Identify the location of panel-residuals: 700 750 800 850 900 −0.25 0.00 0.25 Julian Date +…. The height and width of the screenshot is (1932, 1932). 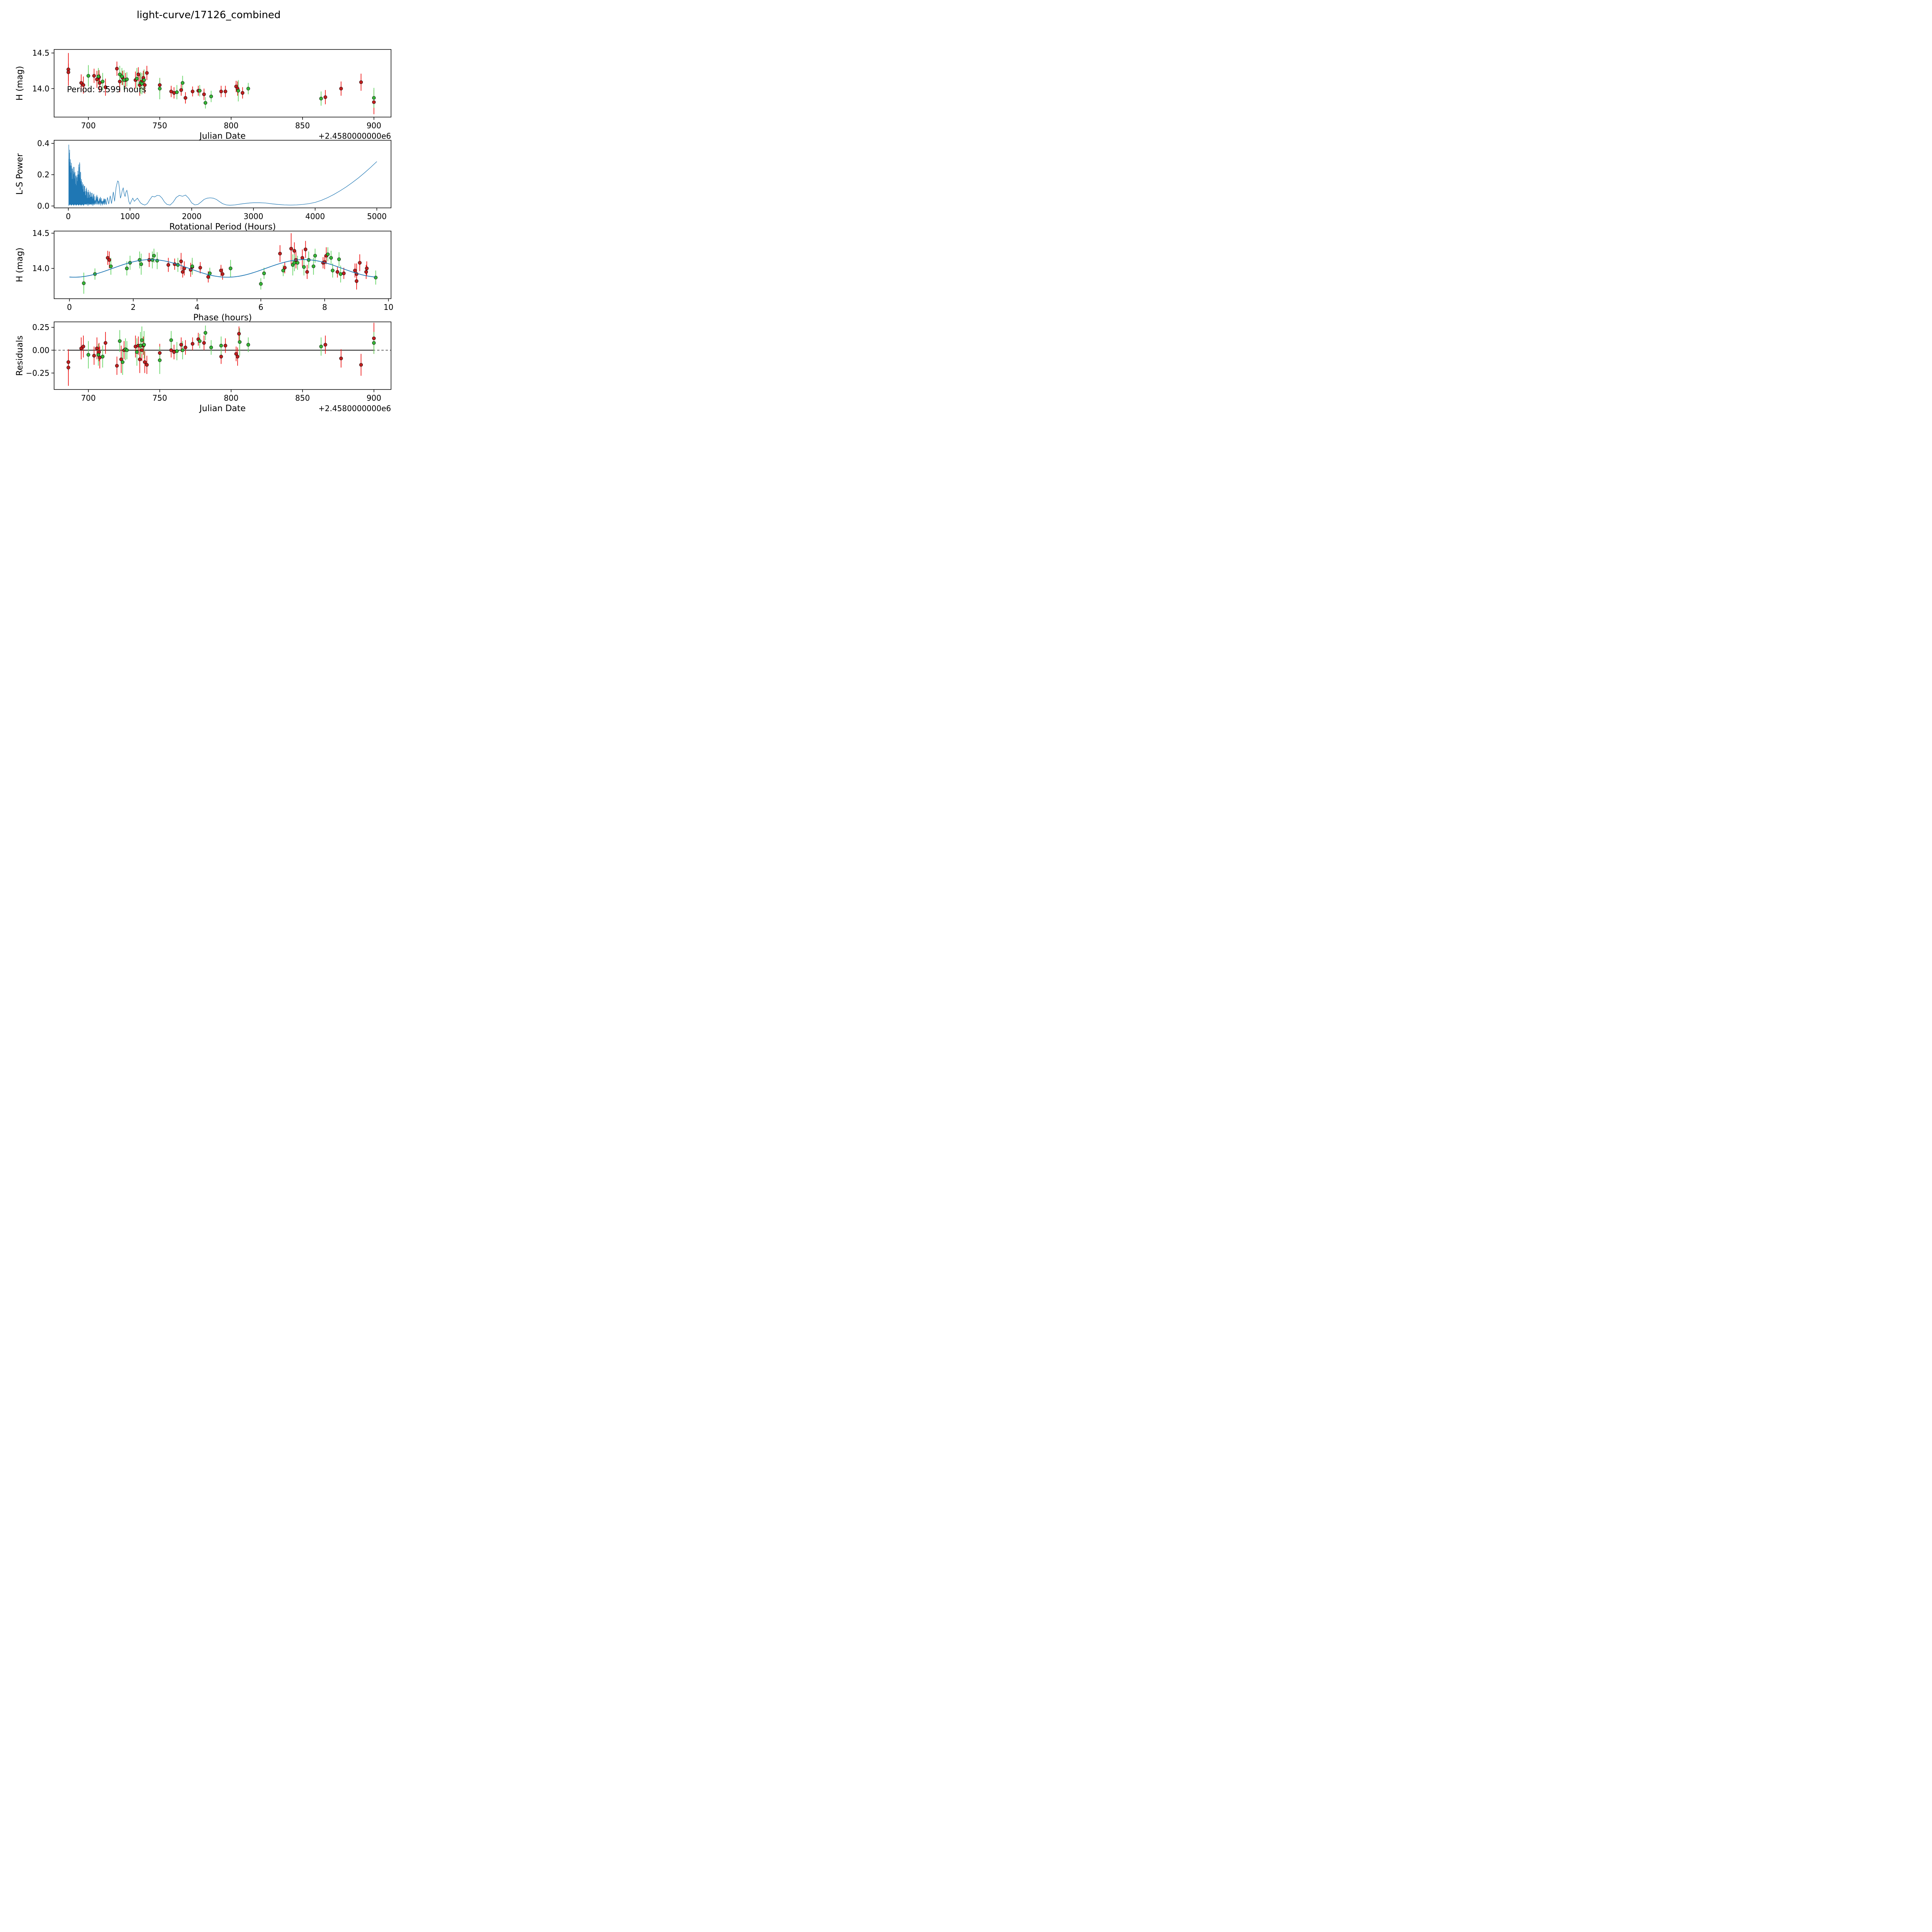
(203, 367).